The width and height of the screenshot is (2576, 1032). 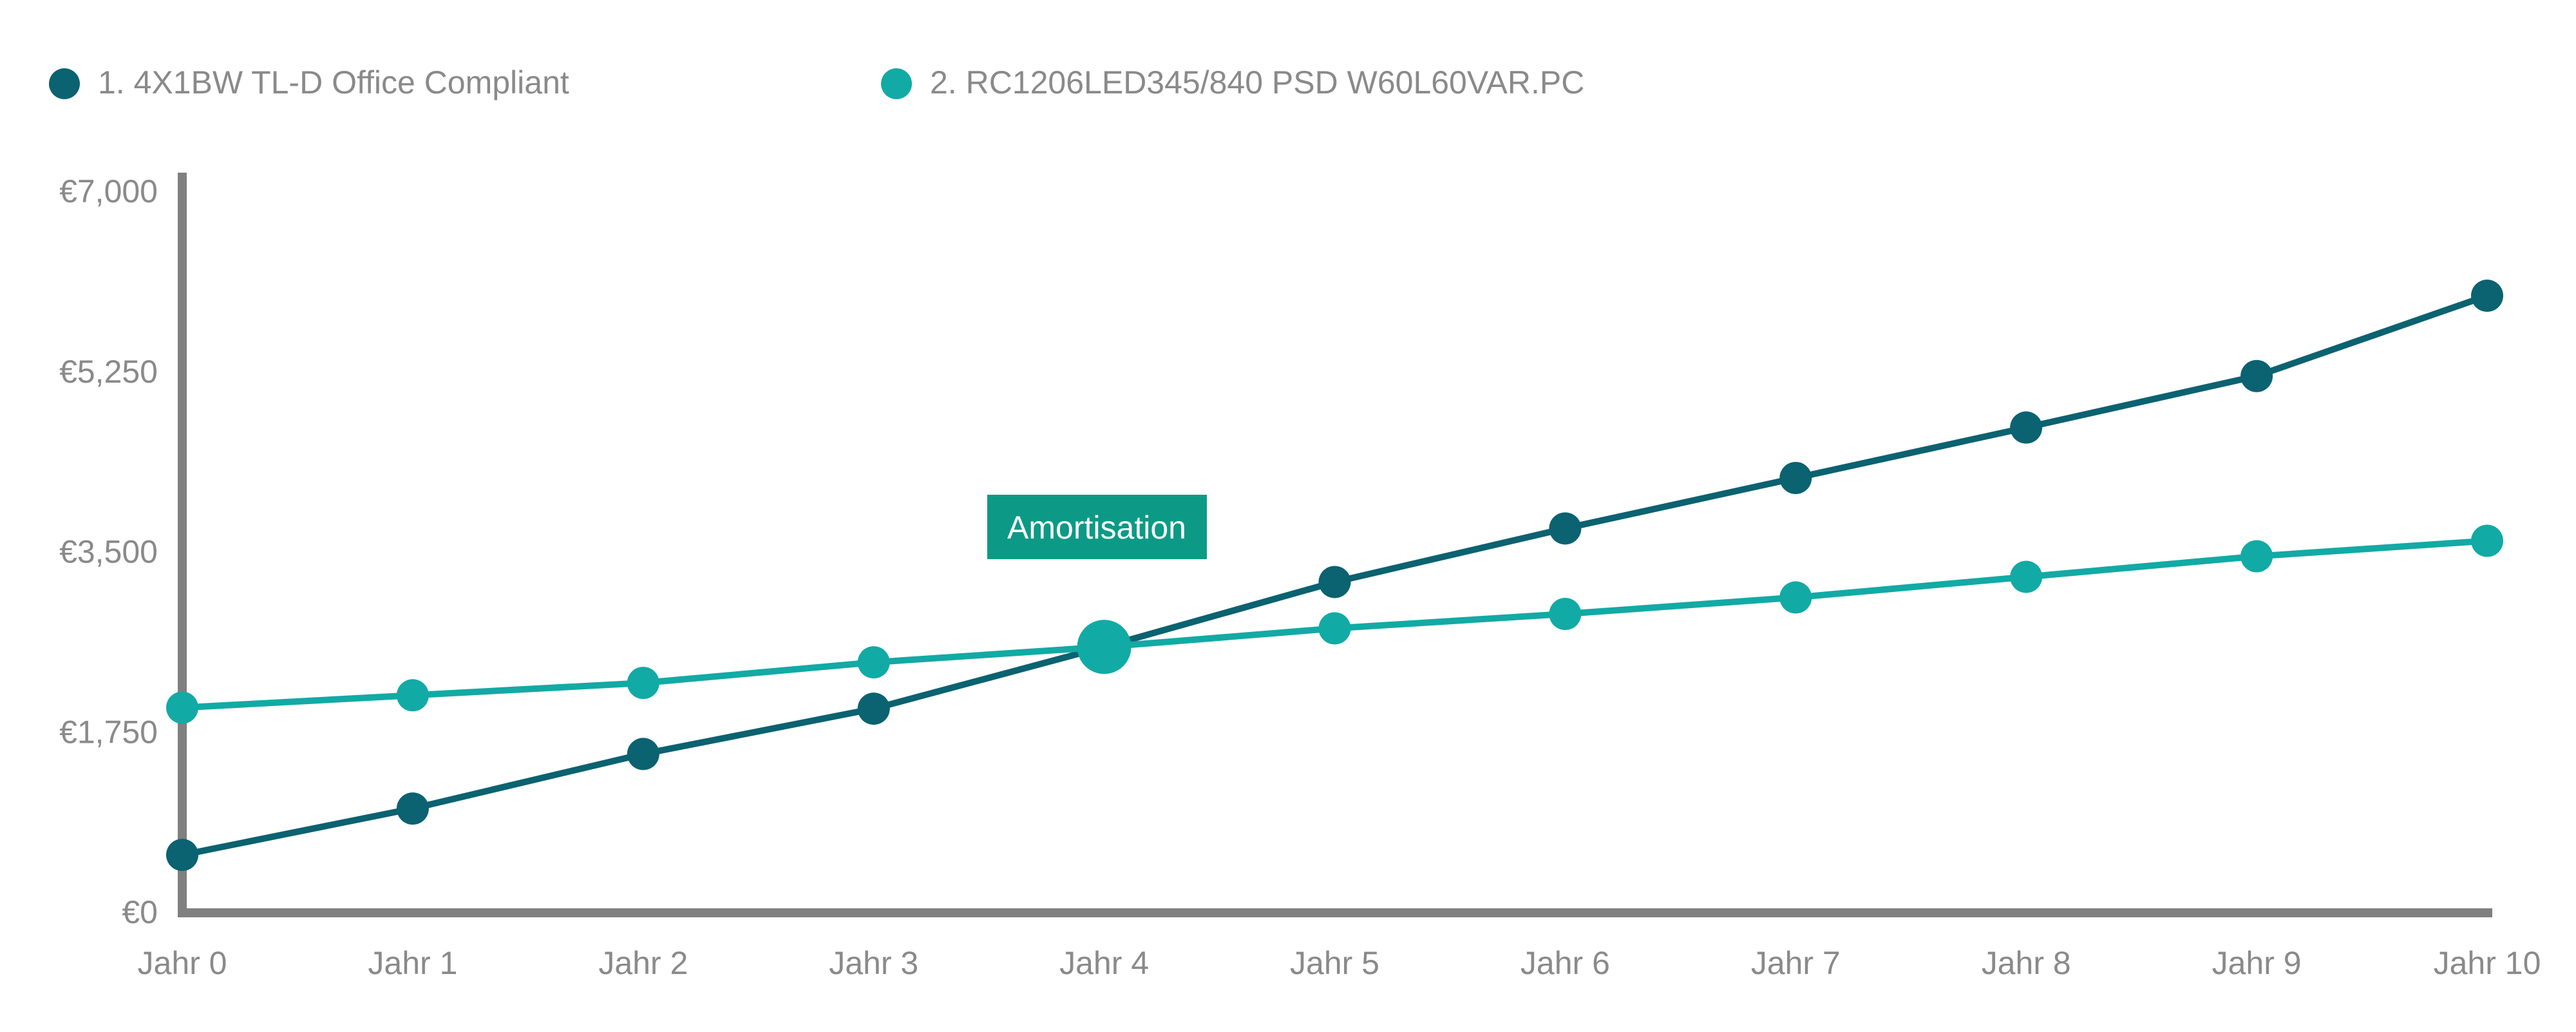 What do you see at coordinates (1257, 82) in the screenshot?
I see `legend-label: 2. RC1206LED345/840 PSD W60L60VAR.PC` at bounding box center [1257, 82].